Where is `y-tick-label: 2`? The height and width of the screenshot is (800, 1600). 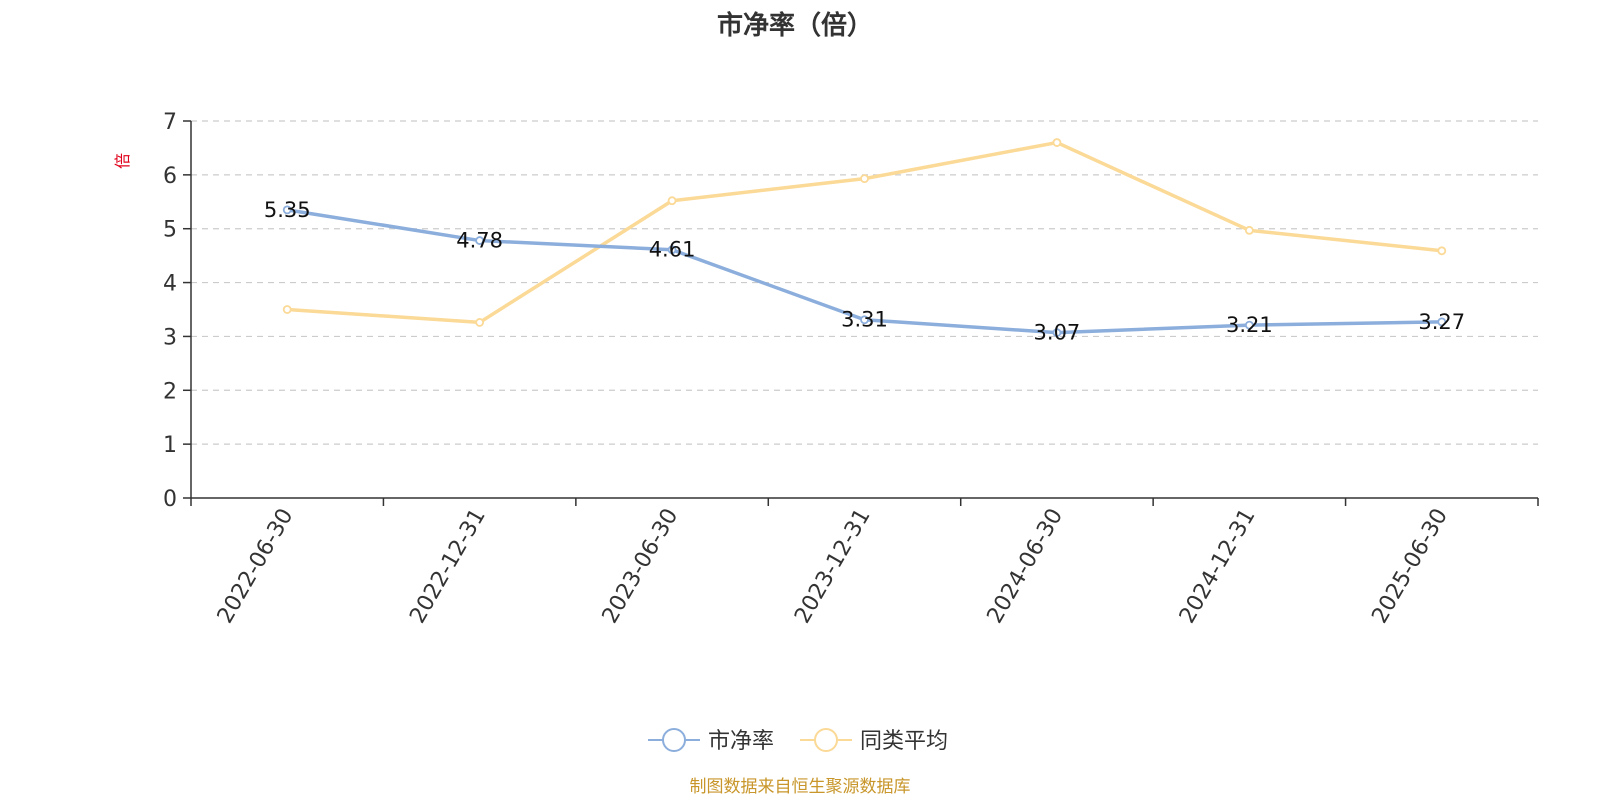
y-tick-label: 2 is located at coordinates (170, 391).